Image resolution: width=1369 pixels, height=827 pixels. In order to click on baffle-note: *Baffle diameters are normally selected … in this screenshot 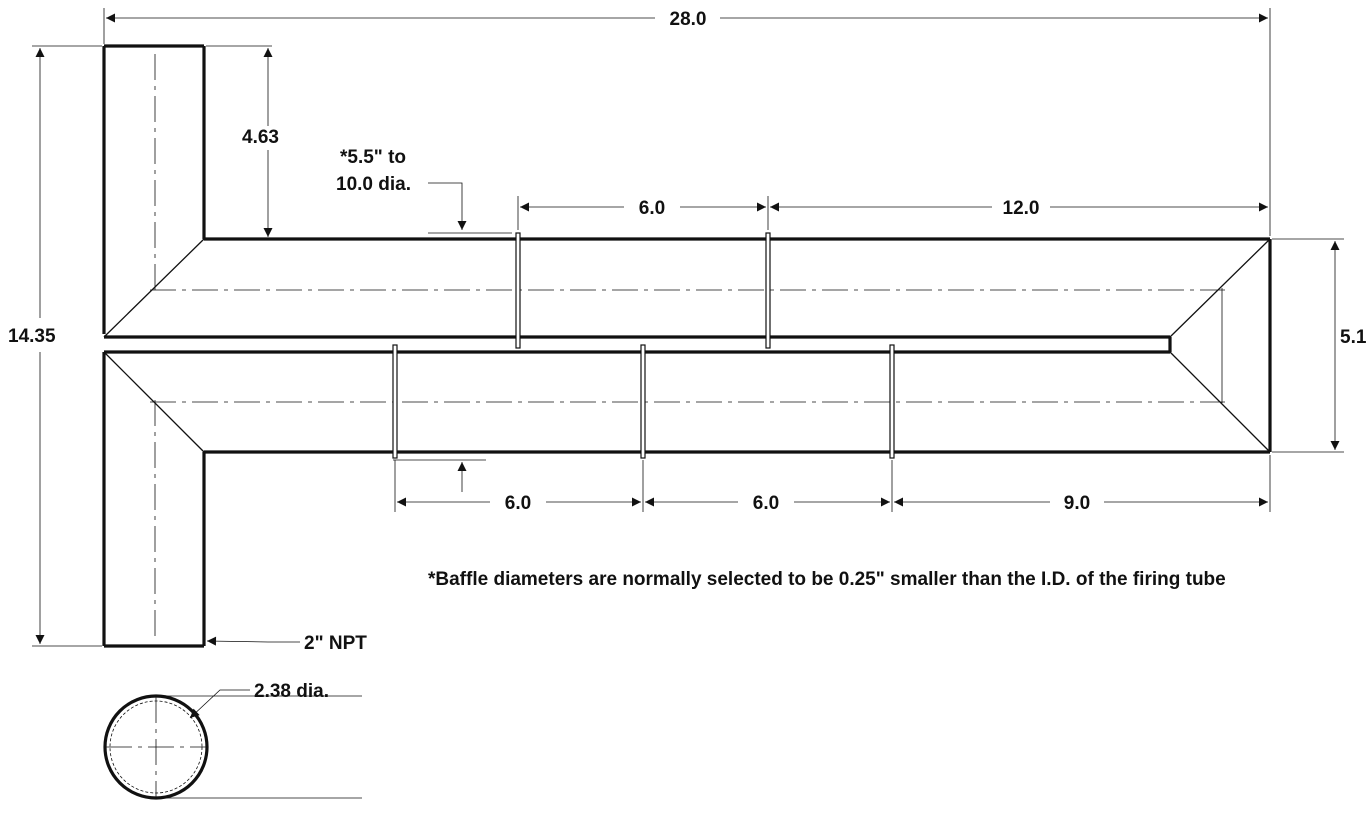, I will do `click(827, 579)`.